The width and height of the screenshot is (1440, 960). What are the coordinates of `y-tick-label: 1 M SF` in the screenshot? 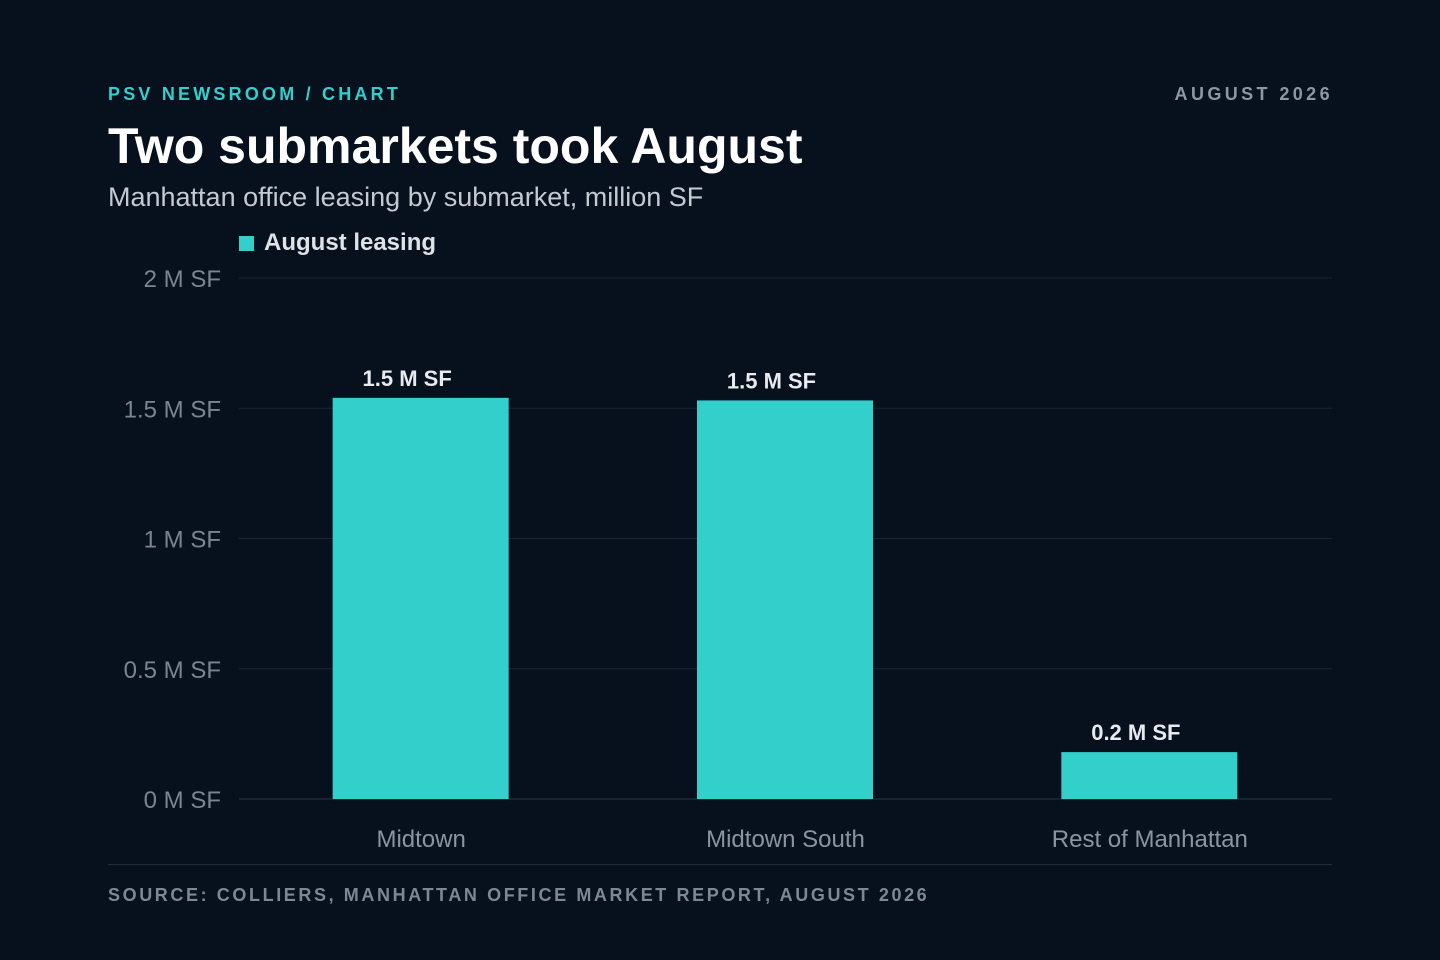 It's located at (182, 540).